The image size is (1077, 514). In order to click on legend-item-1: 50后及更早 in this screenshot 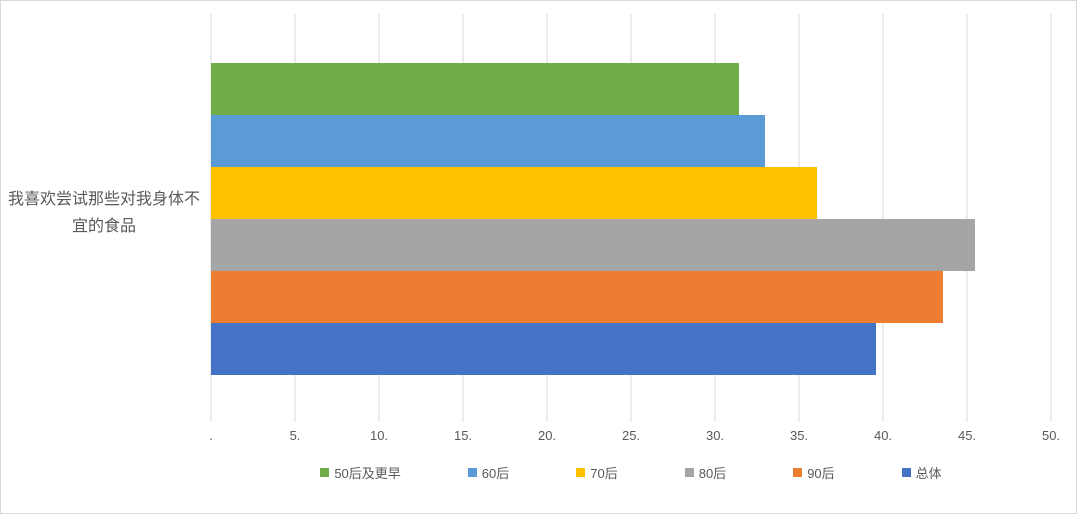, I will do `click(360, 472)`.